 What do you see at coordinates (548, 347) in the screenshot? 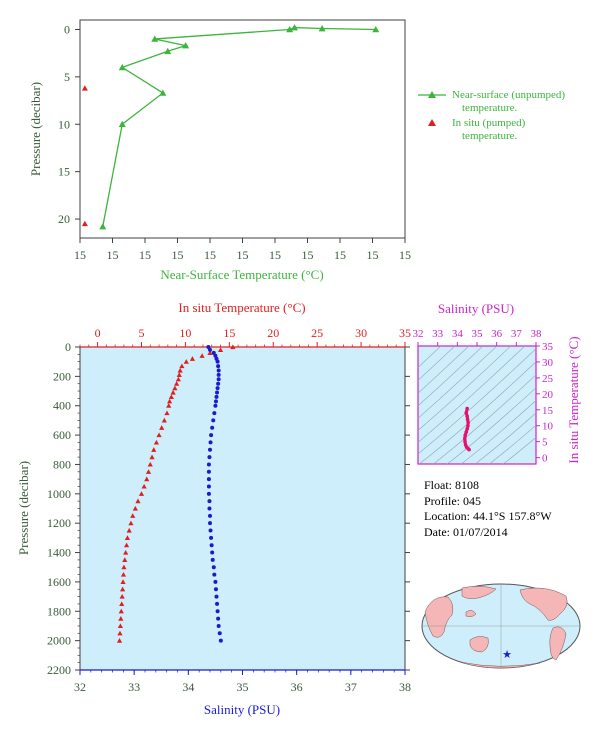
I see `ts-y-tick-label: 35` at bounding box center [548, 347].